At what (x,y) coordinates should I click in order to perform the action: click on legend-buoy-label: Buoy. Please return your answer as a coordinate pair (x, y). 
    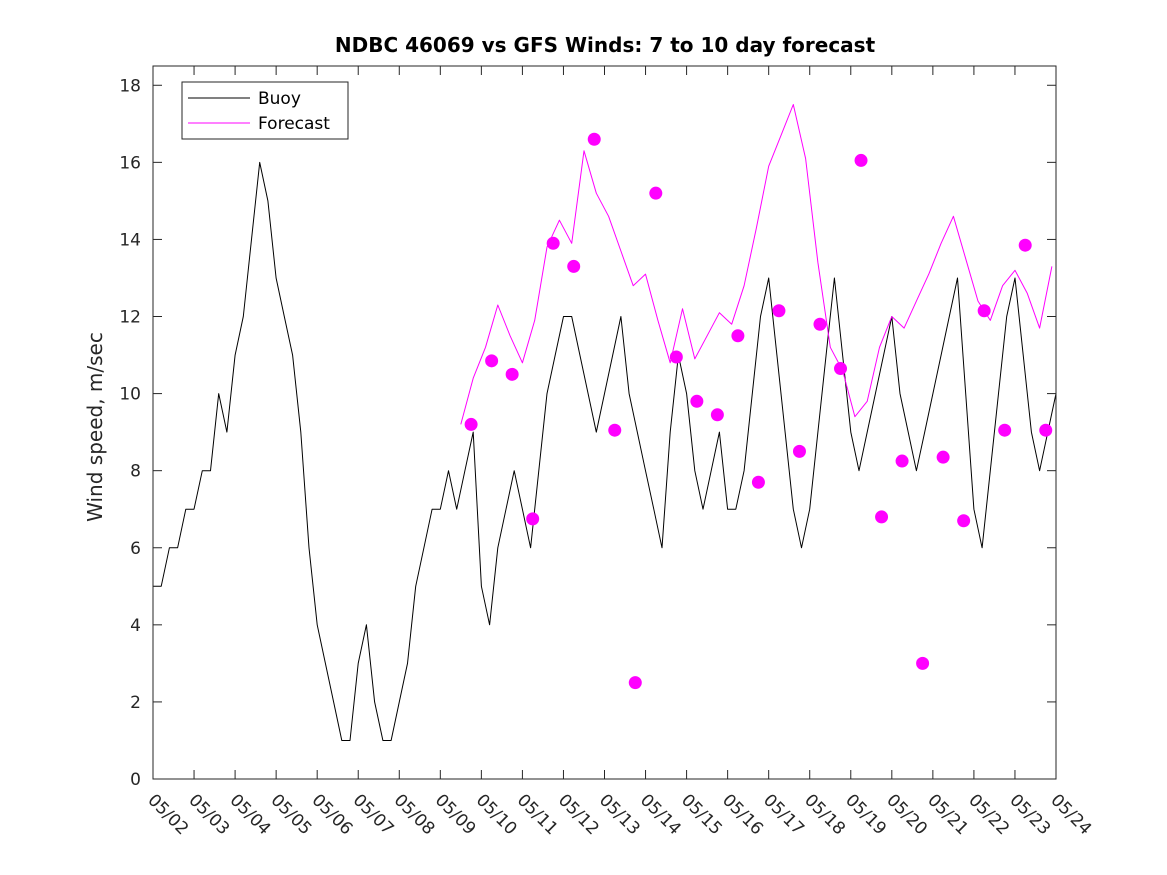
    Looking at the image, I should click on (279, 99).